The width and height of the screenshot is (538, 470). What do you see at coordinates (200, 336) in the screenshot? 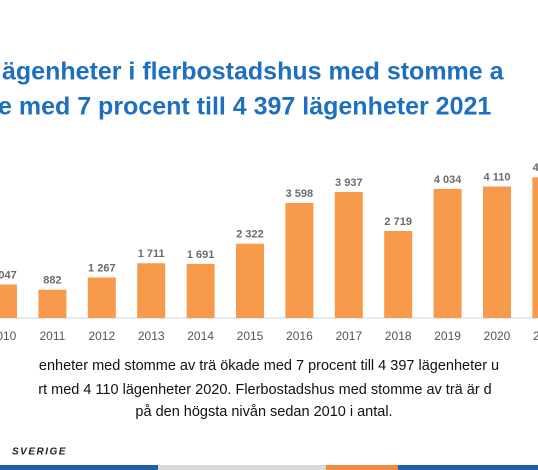
I see `x-tick-label: 2014` at bounding box center [200, 336].